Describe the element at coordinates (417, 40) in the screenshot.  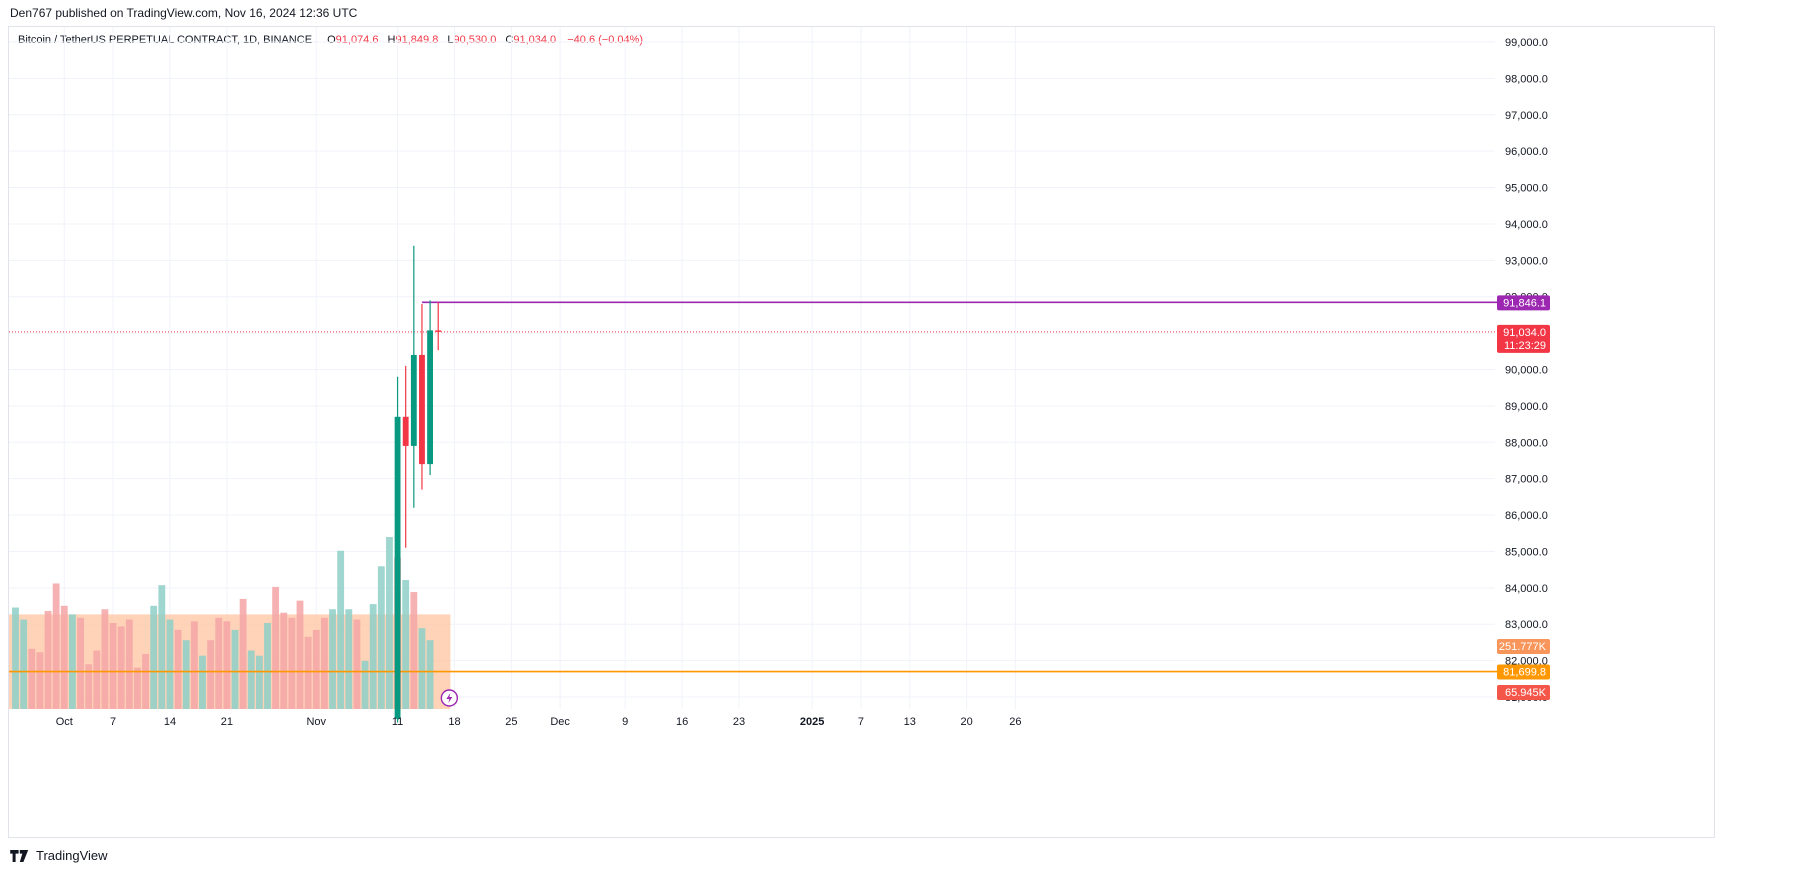
I see `high-value: 91,849.8` at that location.